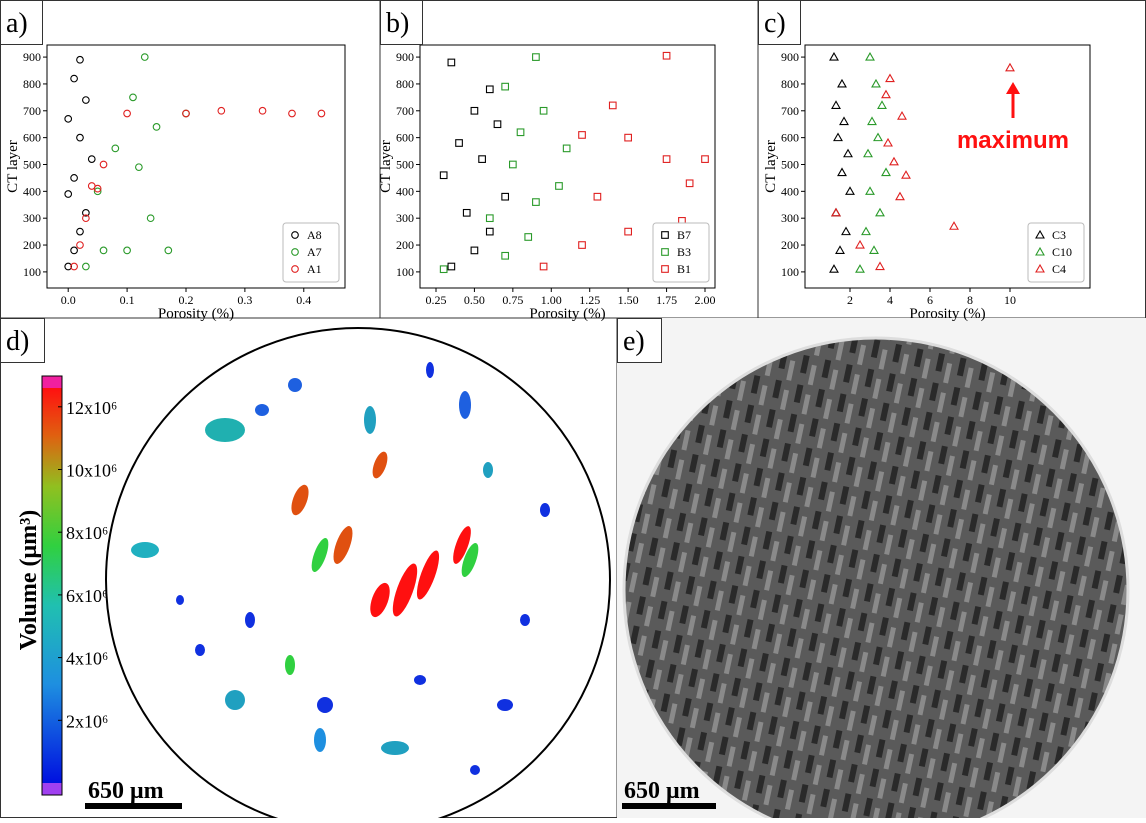  Describe the element at coordinates (1010, 300) in the screenshot. I see `x-tick-label: 10` at that location.